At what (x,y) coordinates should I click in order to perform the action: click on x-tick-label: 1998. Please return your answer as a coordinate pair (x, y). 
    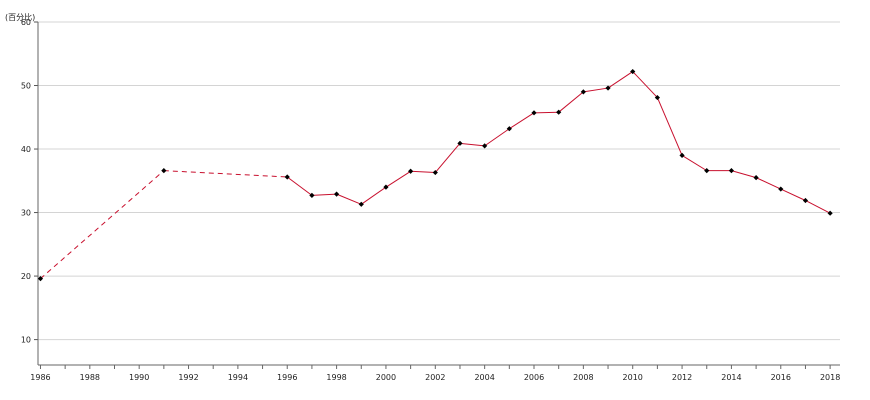
    Looking at the image, I should click on (336, 377).